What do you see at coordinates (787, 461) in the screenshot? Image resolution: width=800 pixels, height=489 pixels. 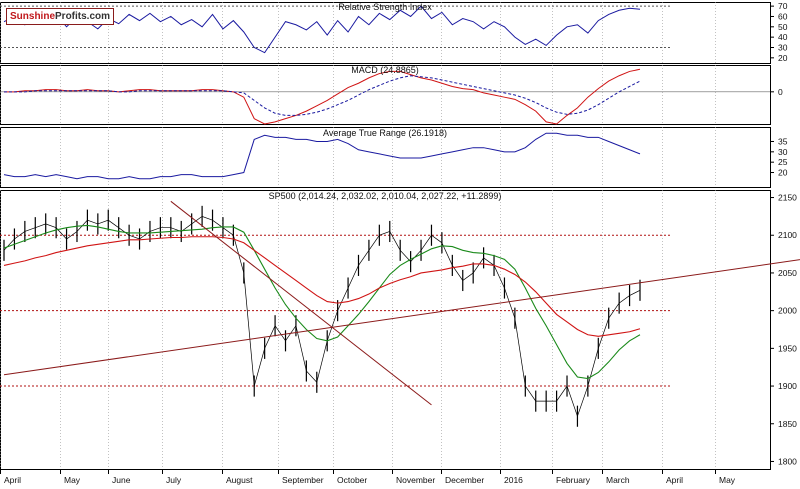 I see `ytick-label-3-1800: 1800` at bounding box center [787, 461].